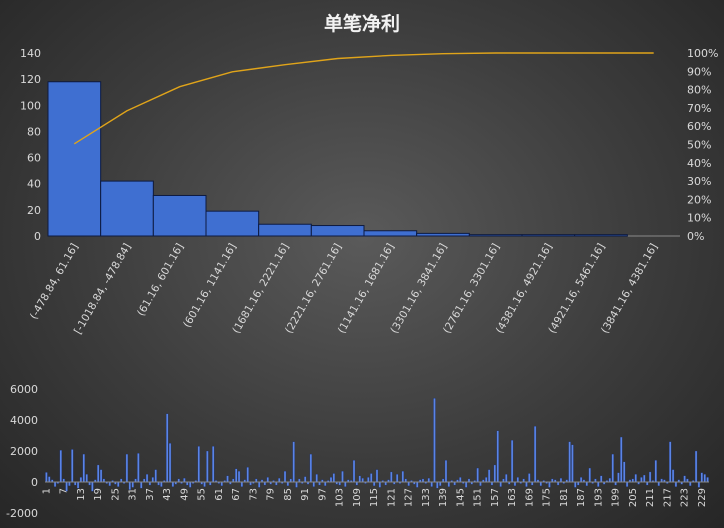 The image size is (724, 528). I want to click on y2-tick-label: 0%, so click(695, 236).